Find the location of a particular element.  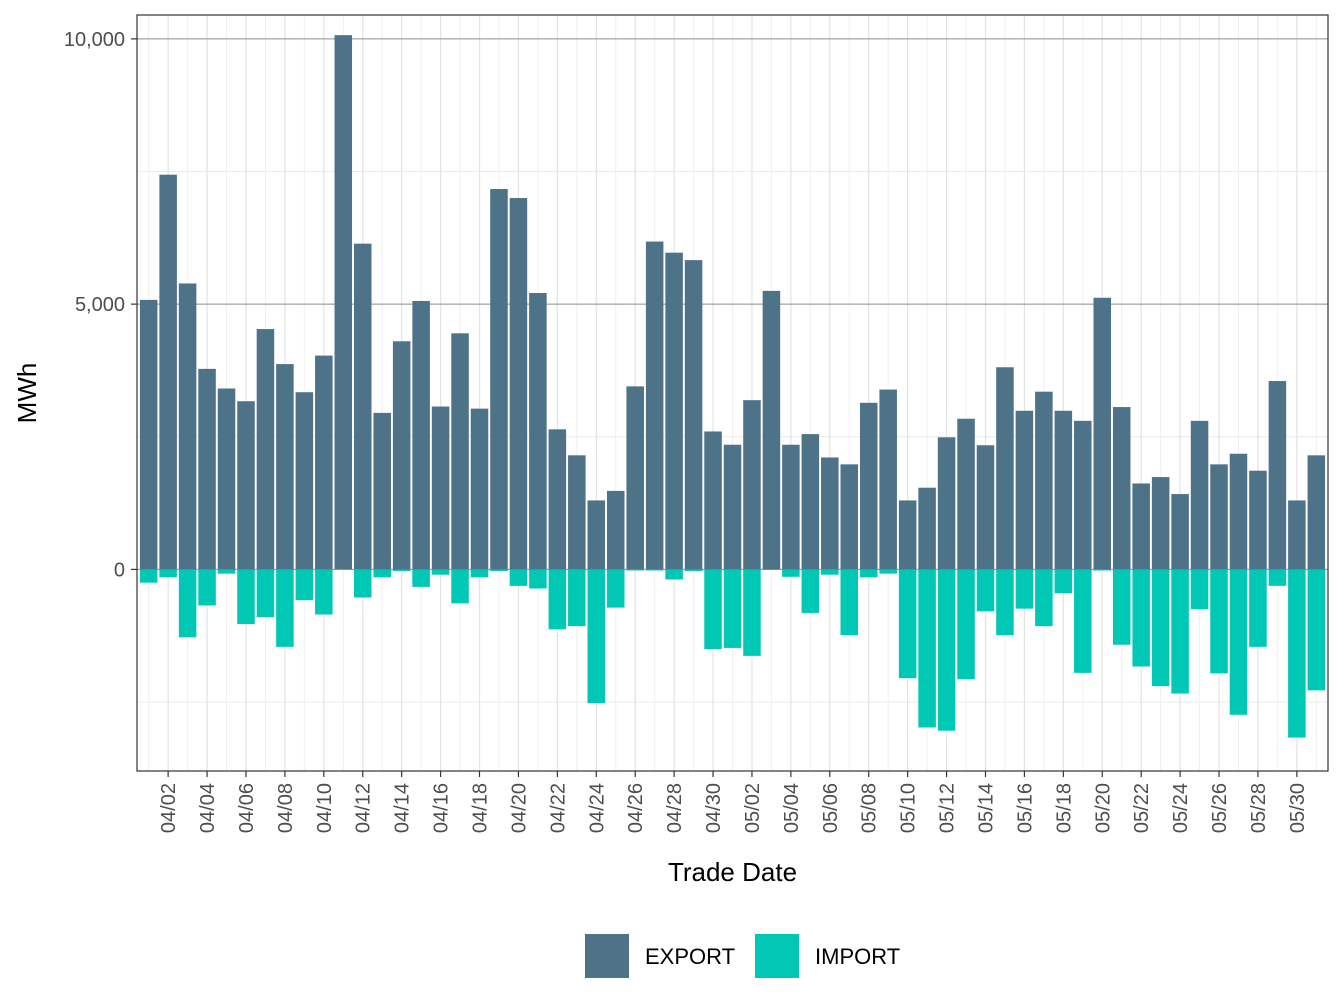

x-tick-label: 05/04 is located at coordinates (792, 808).